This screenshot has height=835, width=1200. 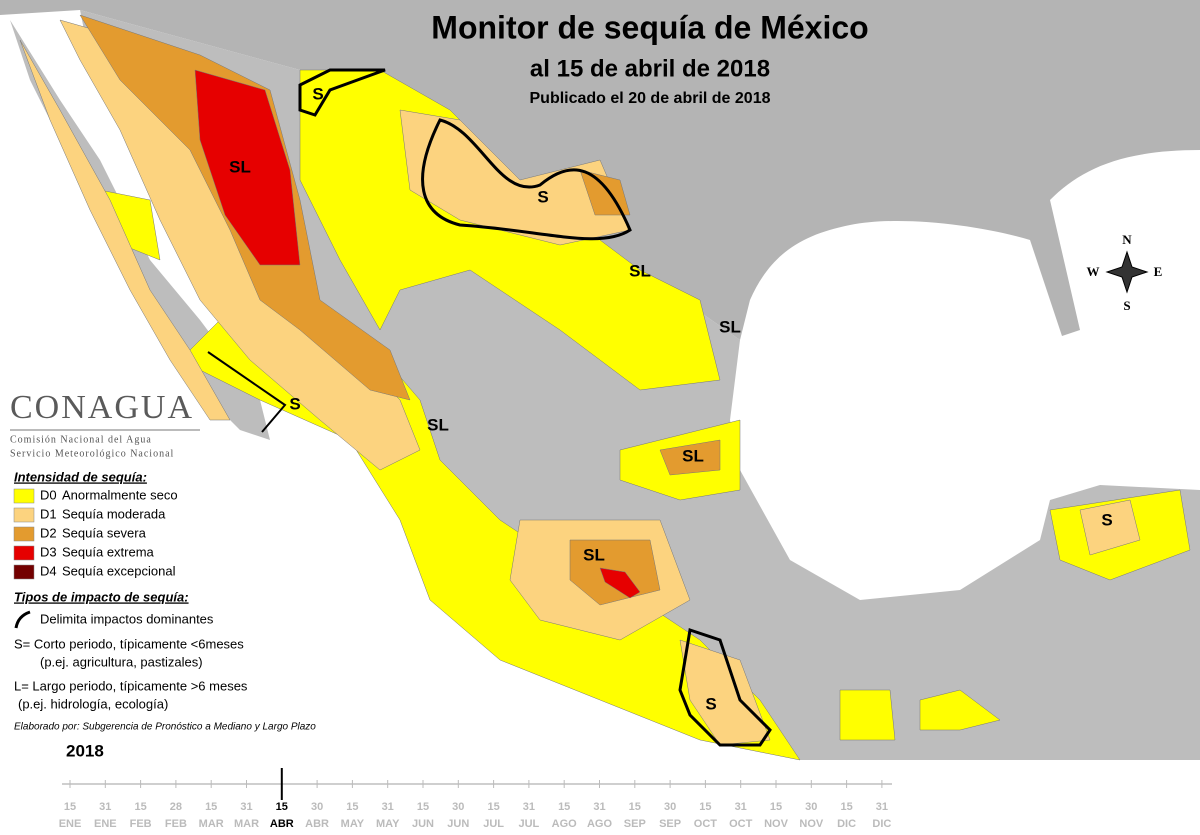 What do you see at coordinates (1093, 271) in the screenshot?
I see `compass-w: W` at bounding box center [1093, 271].